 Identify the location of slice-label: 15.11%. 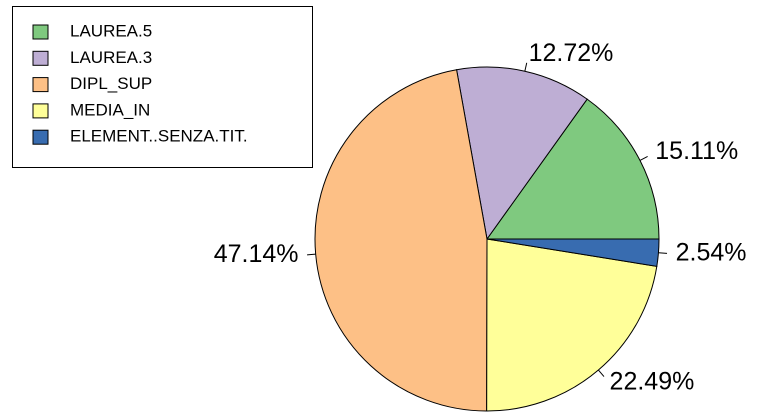
(696, 151).